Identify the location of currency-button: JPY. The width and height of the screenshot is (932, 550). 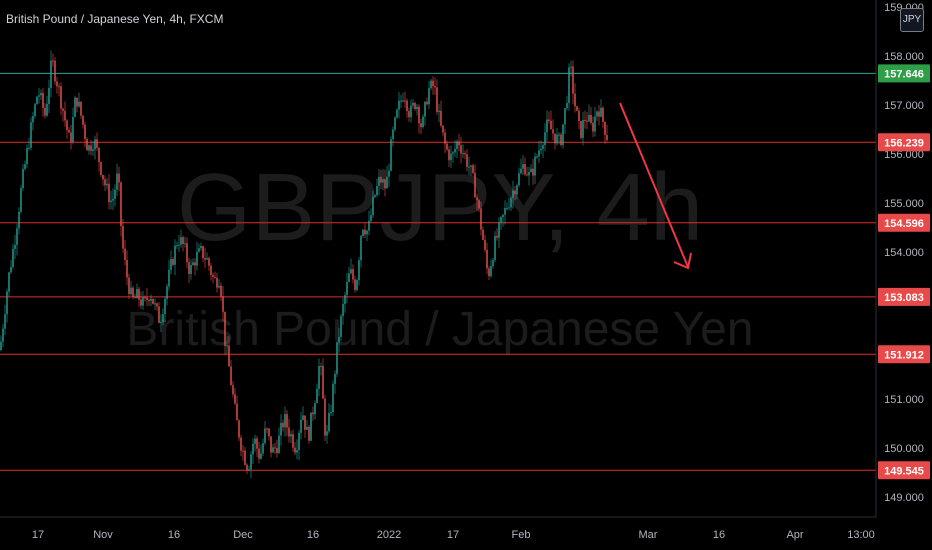
(912, 20).